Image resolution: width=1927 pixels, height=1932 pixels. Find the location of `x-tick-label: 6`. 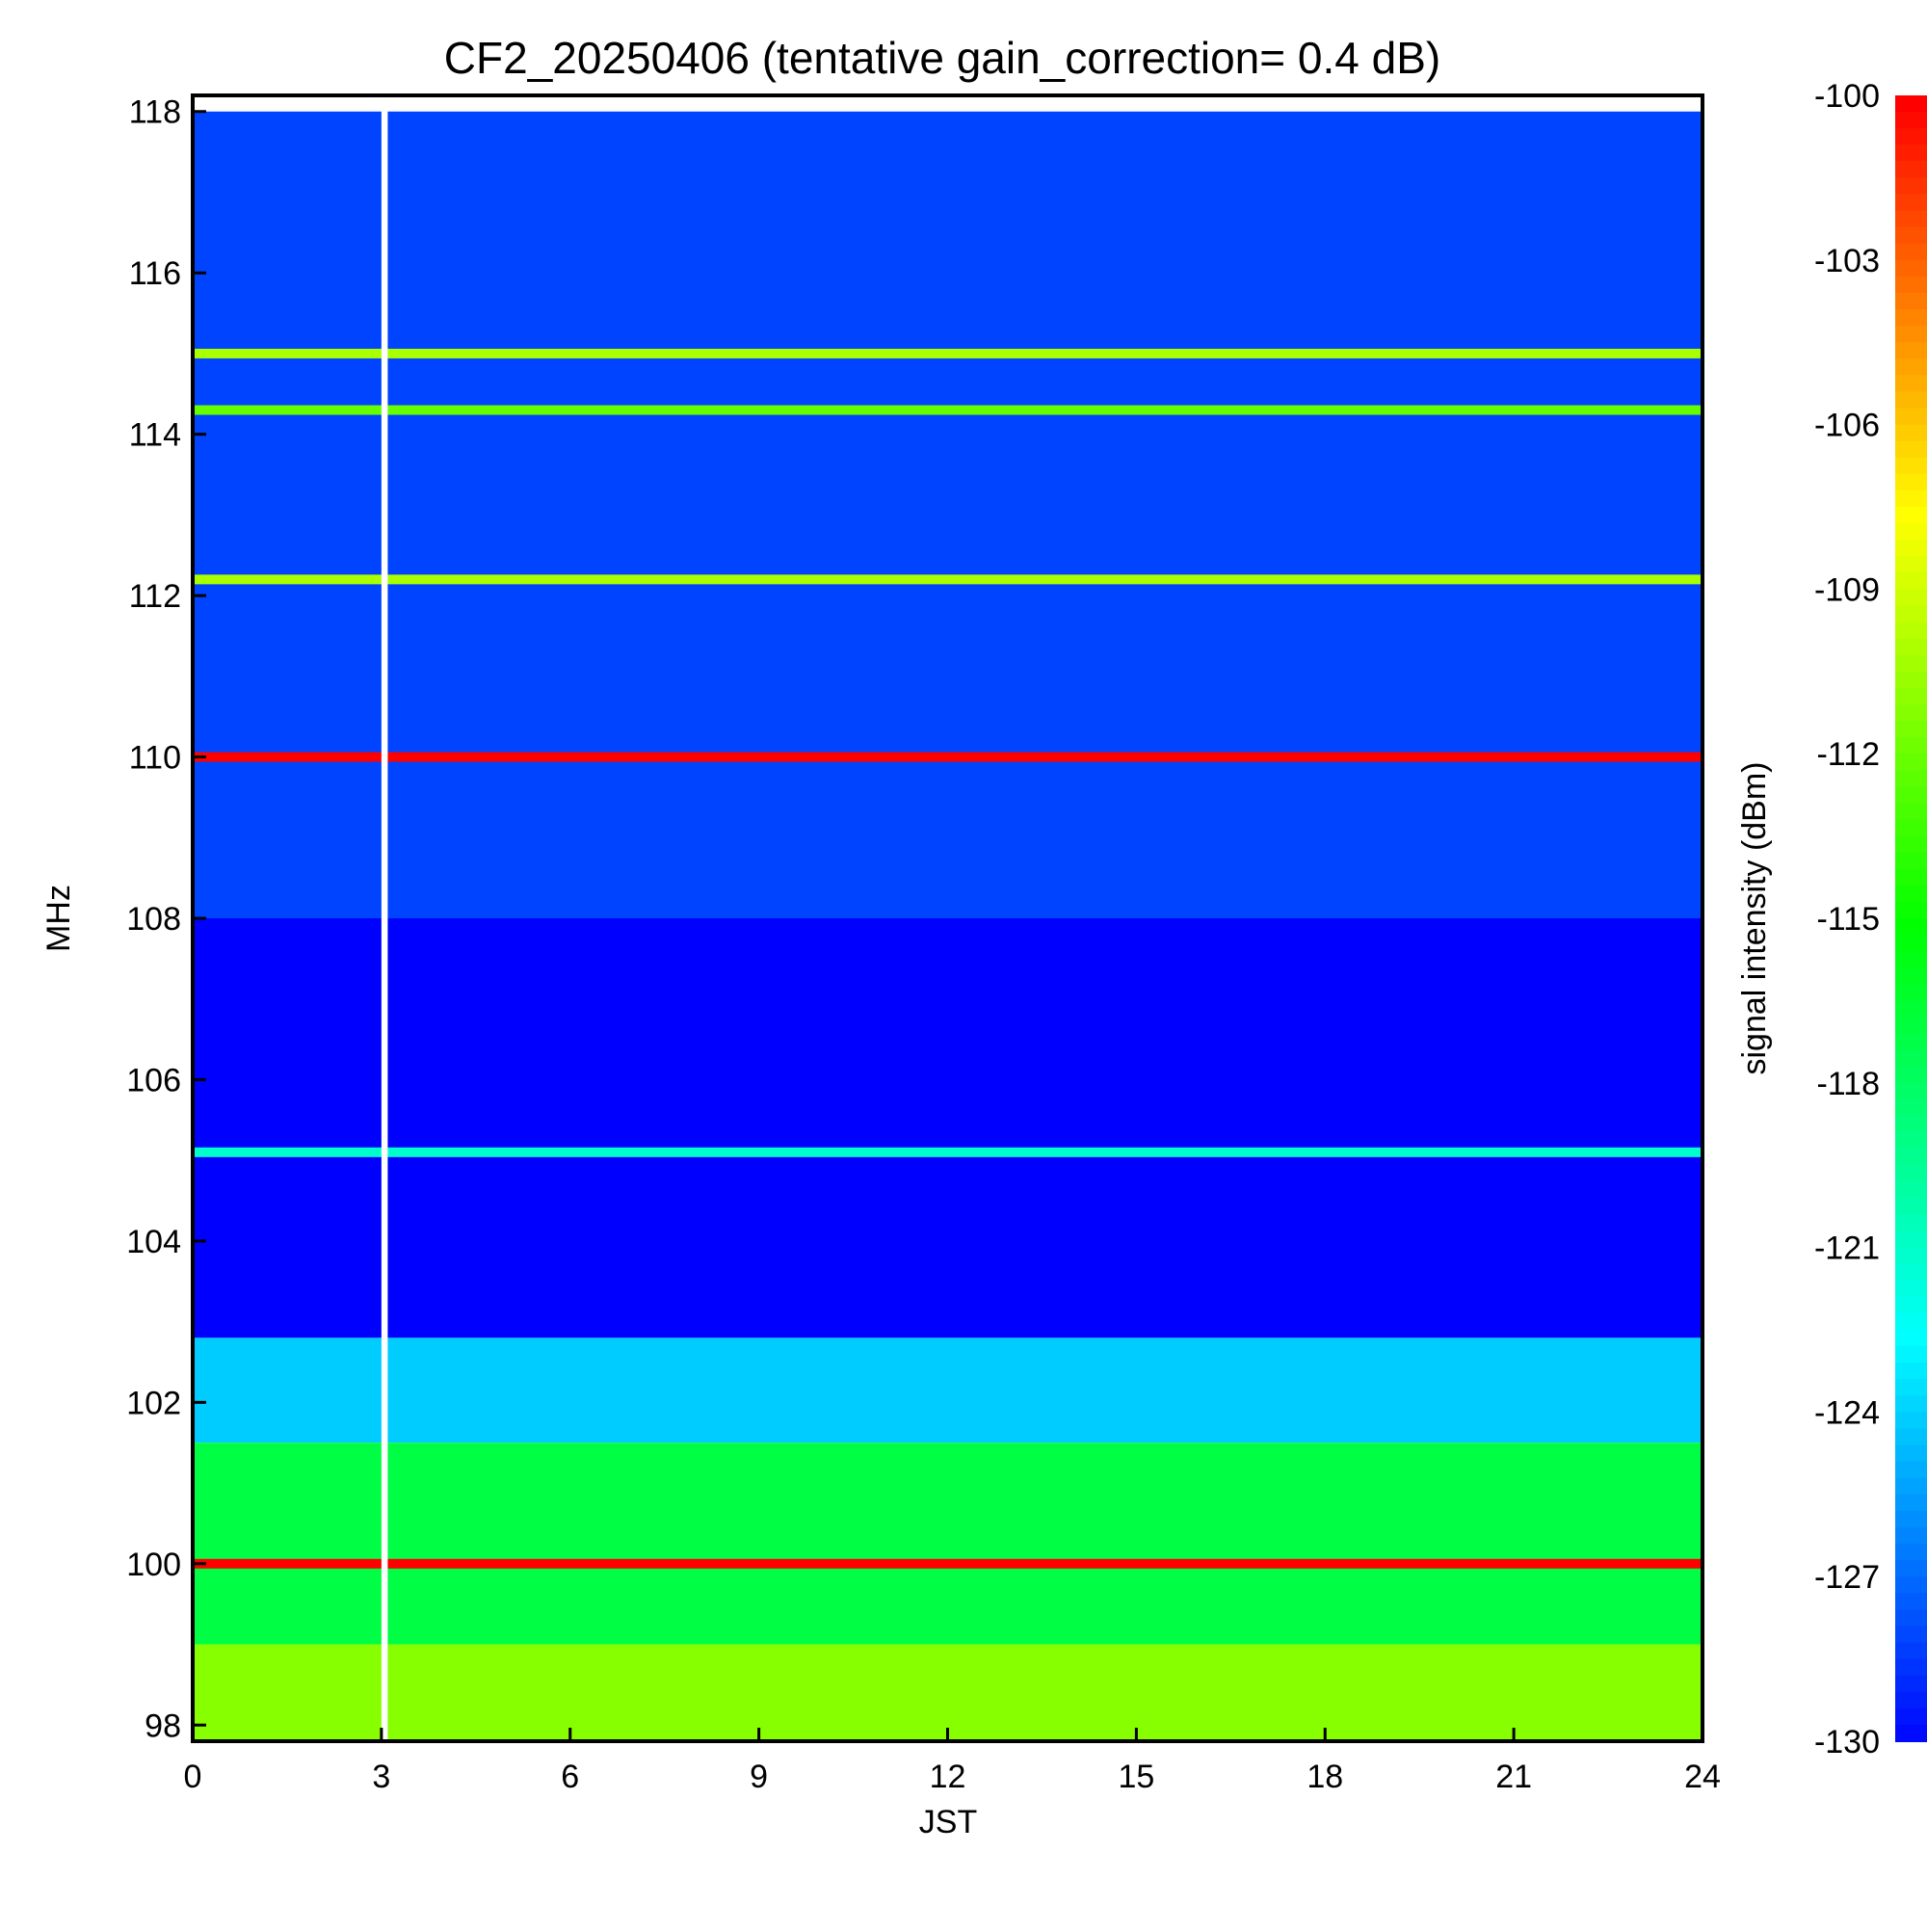

x-tick-label: 6 is located at coordinates (570, 1777).